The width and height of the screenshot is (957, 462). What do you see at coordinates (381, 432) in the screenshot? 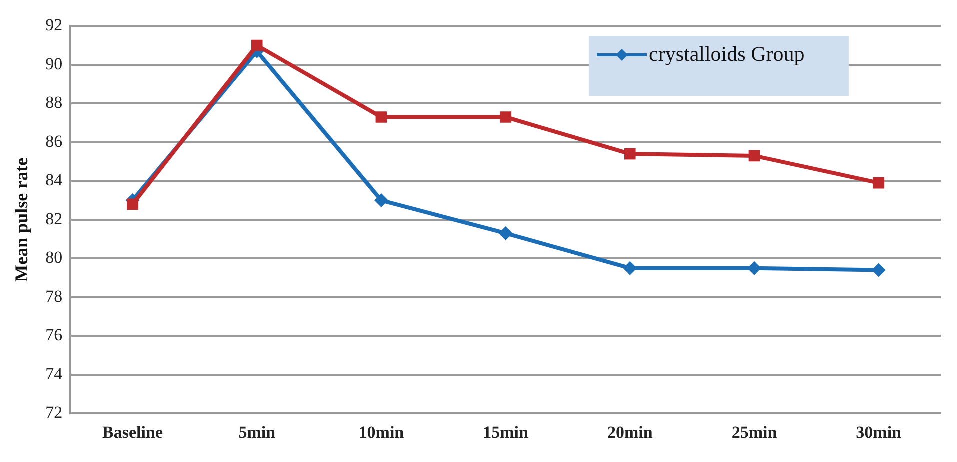
I see `x-tick-label: 10min` at bounding box center [381, 432].